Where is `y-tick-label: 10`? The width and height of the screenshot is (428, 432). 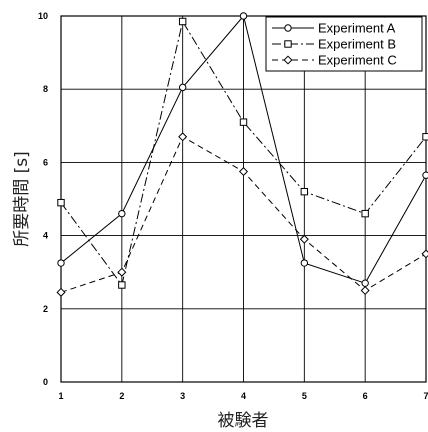
y-tick-label: 10 is located at coordinates (43, 16).